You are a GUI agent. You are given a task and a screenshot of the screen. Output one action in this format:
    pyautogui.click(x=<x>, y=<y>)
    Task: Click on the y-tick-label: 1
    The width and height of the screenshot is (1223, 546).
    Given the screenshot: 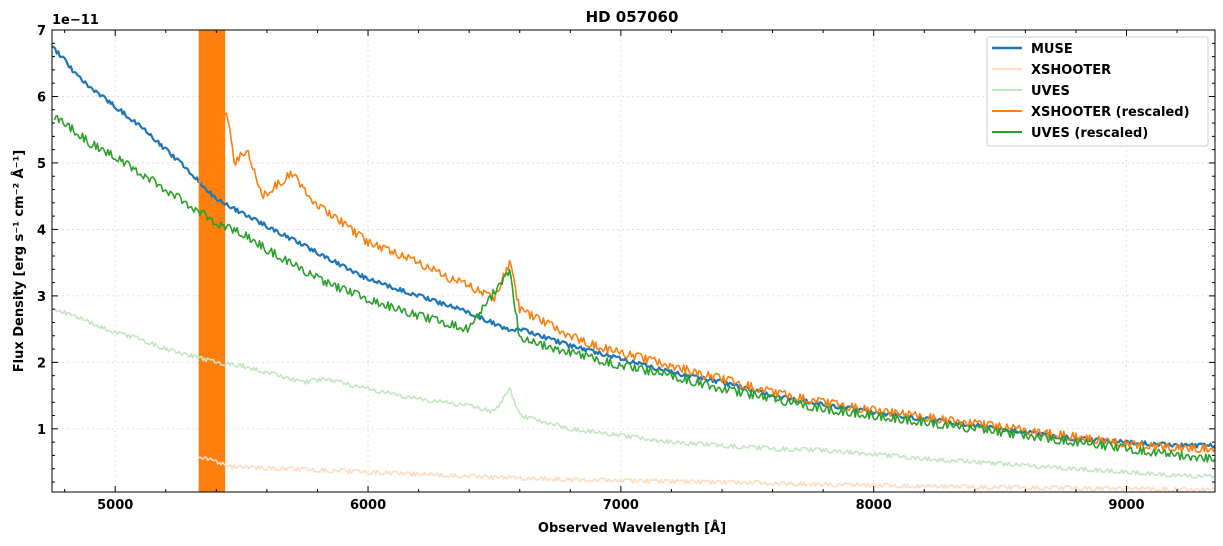 What is the action you would take?
    pyautogui.click(x=41, y=430)
    